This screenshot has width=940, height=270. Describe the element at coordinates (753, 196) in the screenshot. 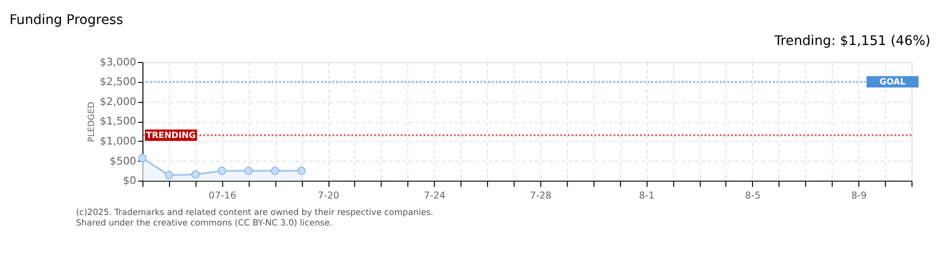

I see `x-tick-label: 8-5` at that location.